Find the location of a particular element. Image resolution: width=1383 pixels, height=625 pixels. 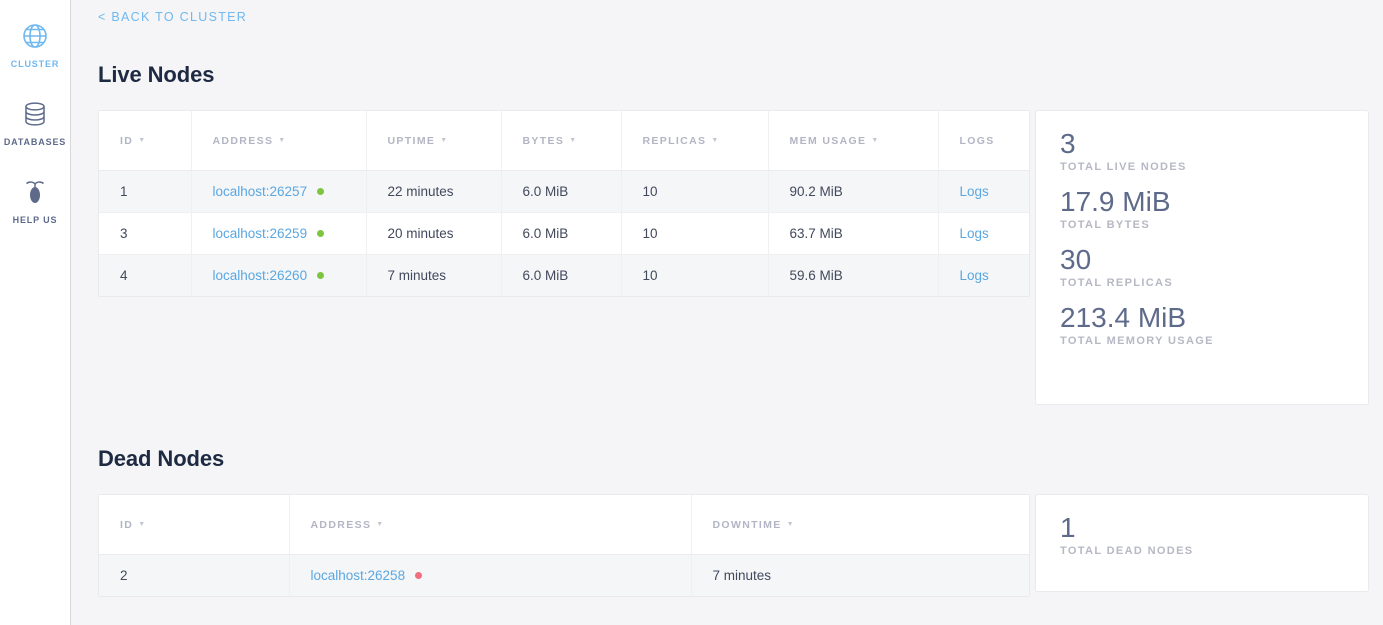

node-address-link: localhost:26260 is located at coordinates (260, 275).